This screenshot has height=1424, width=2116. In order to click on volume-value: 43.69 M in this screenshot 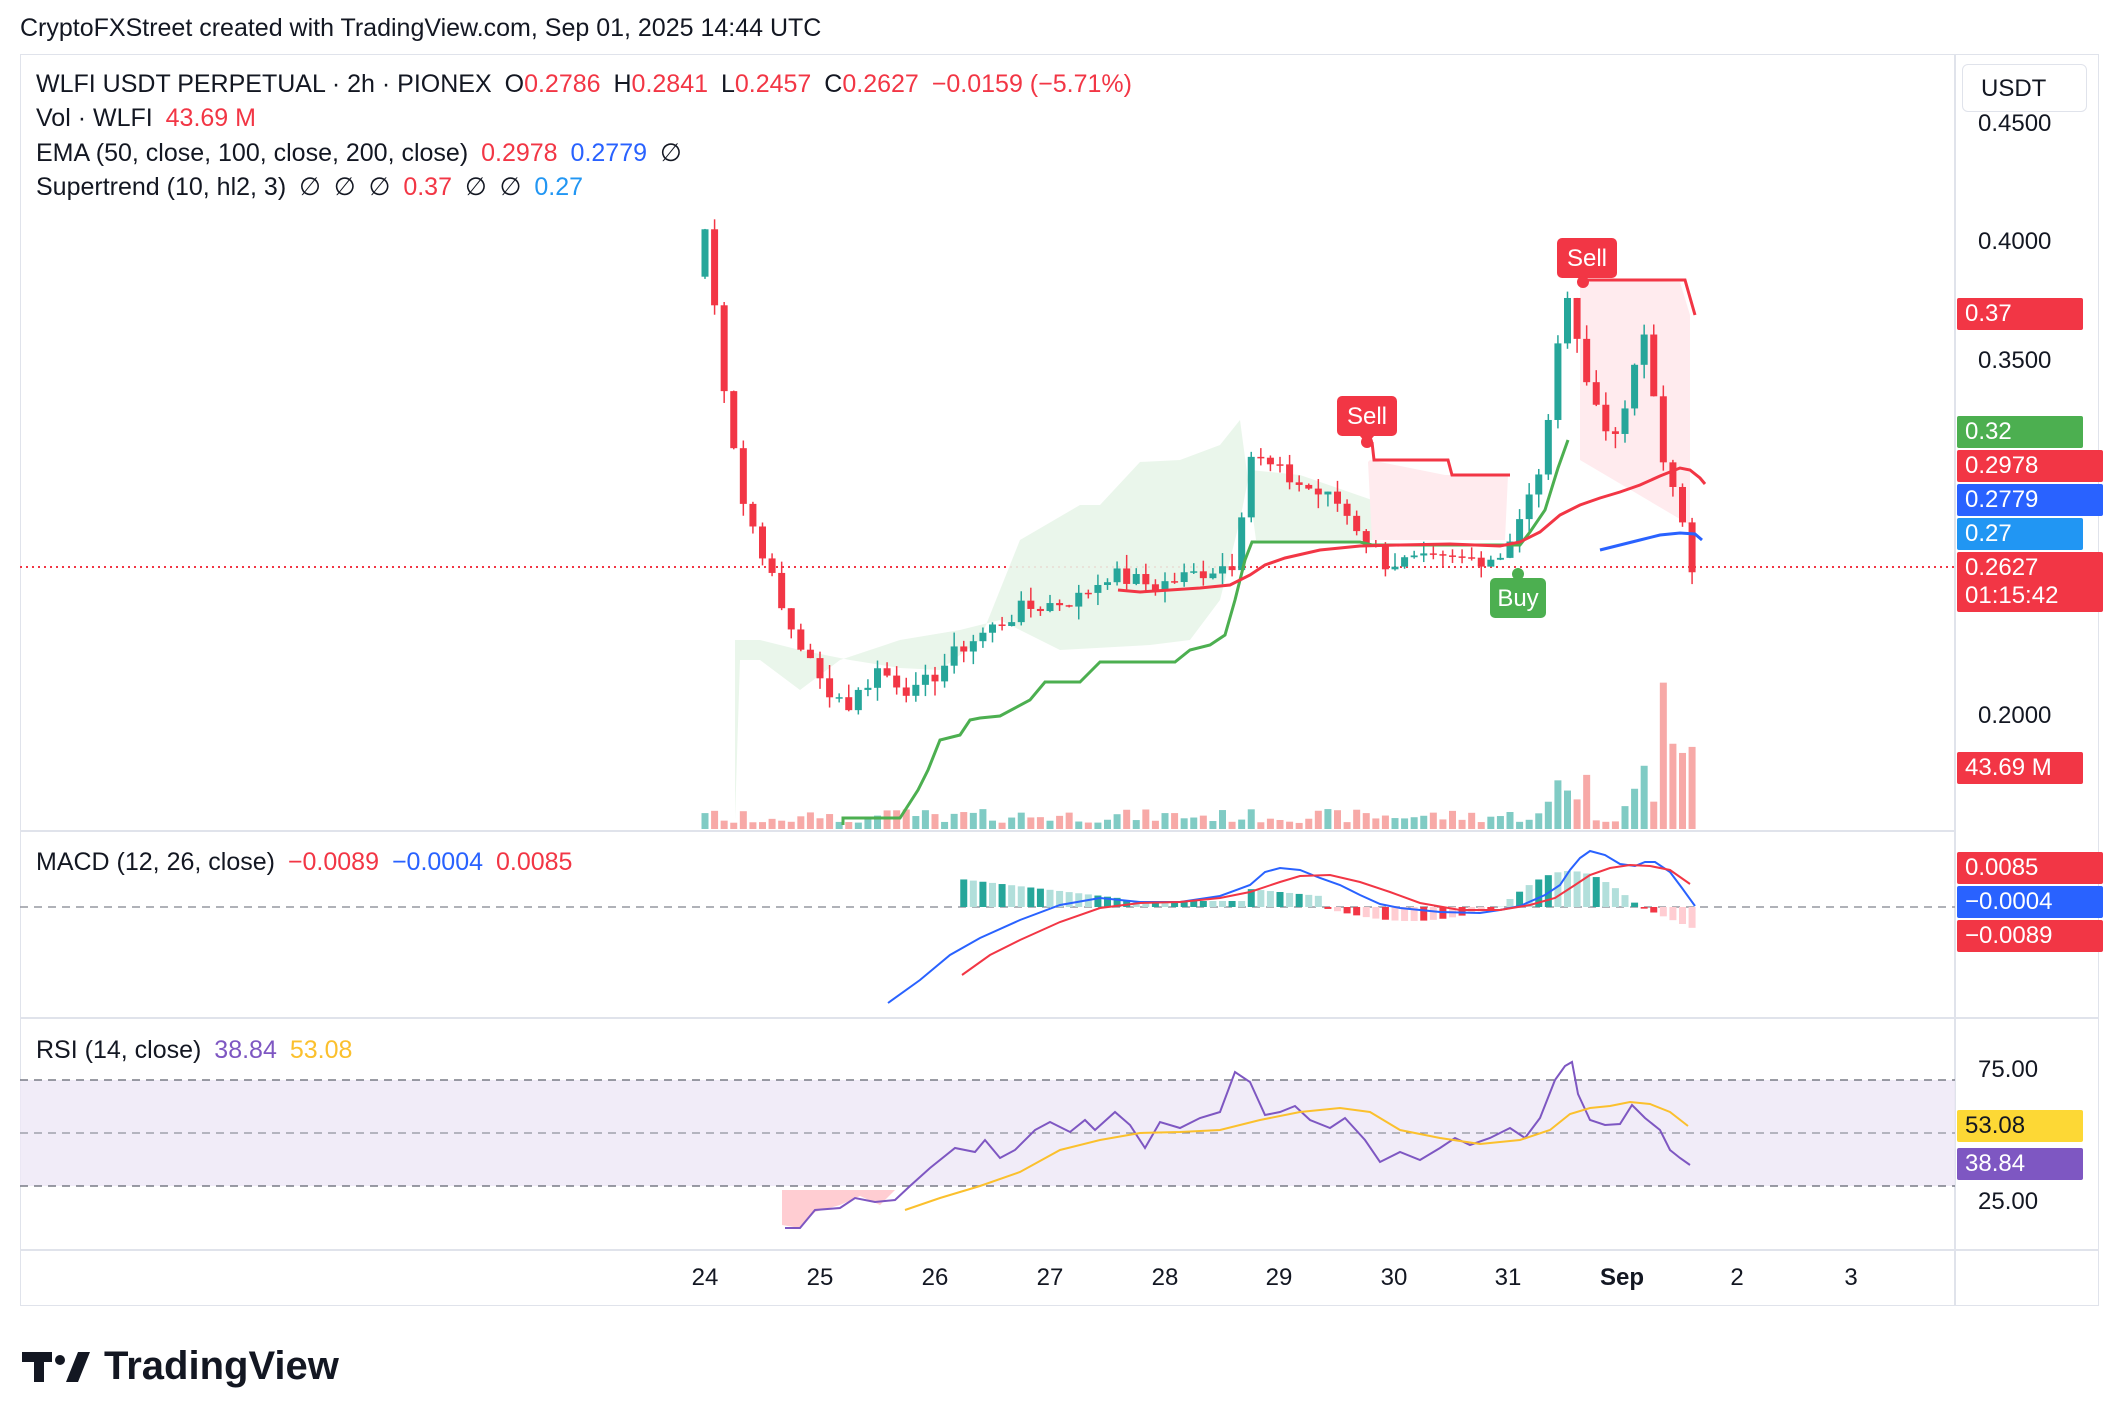, I will do `click(210, 118)`.